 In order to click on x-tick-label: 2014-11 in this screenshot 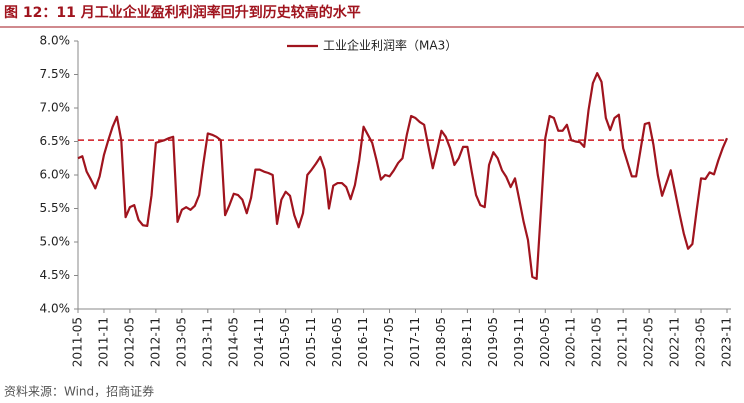, I will do `click(259, 342)`.